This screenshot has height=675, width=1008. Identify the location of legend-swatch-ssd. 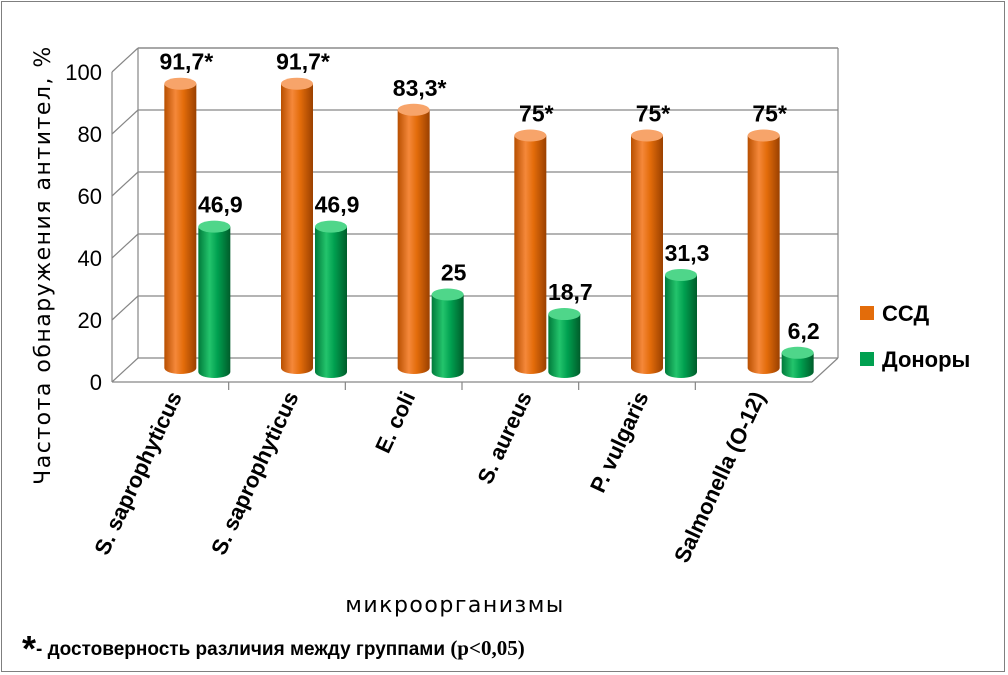
(867, 313).